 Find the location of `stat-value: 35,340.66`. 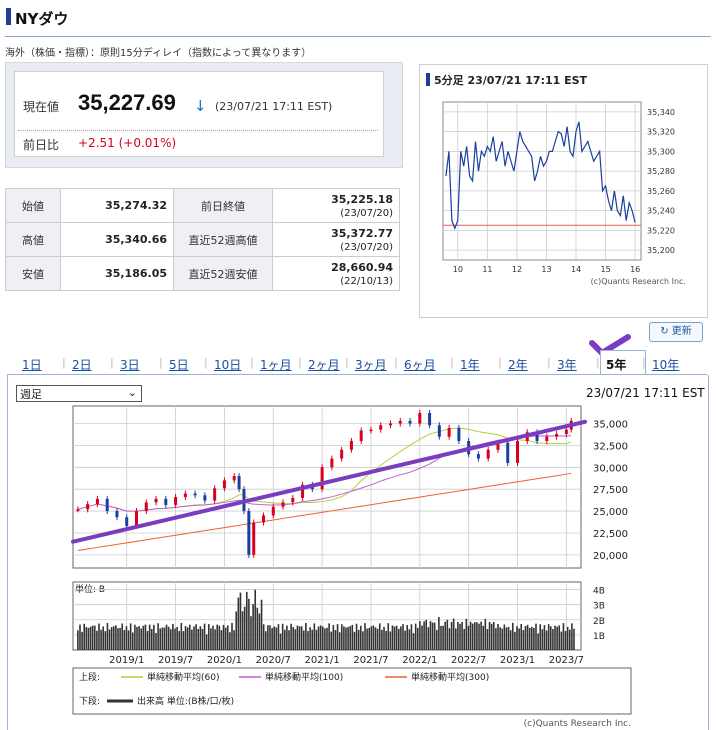

stat-value: 35,340.66 is located at coordinates (117, 239).